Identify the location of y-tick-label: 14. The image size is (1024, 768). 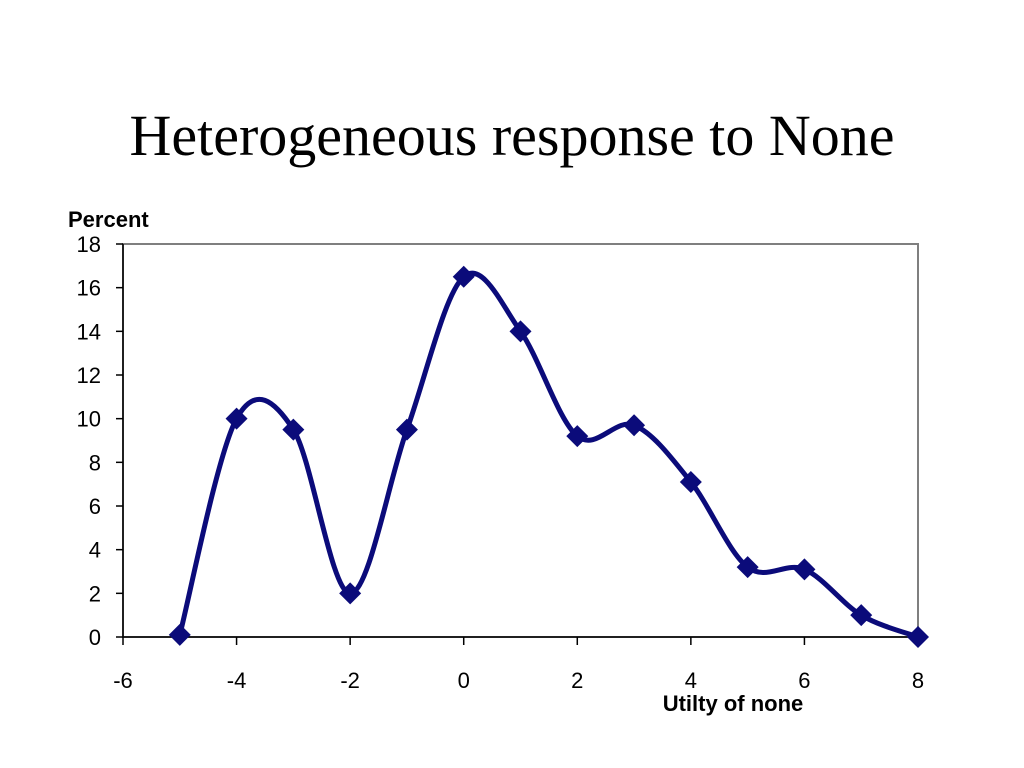
(89, 331).